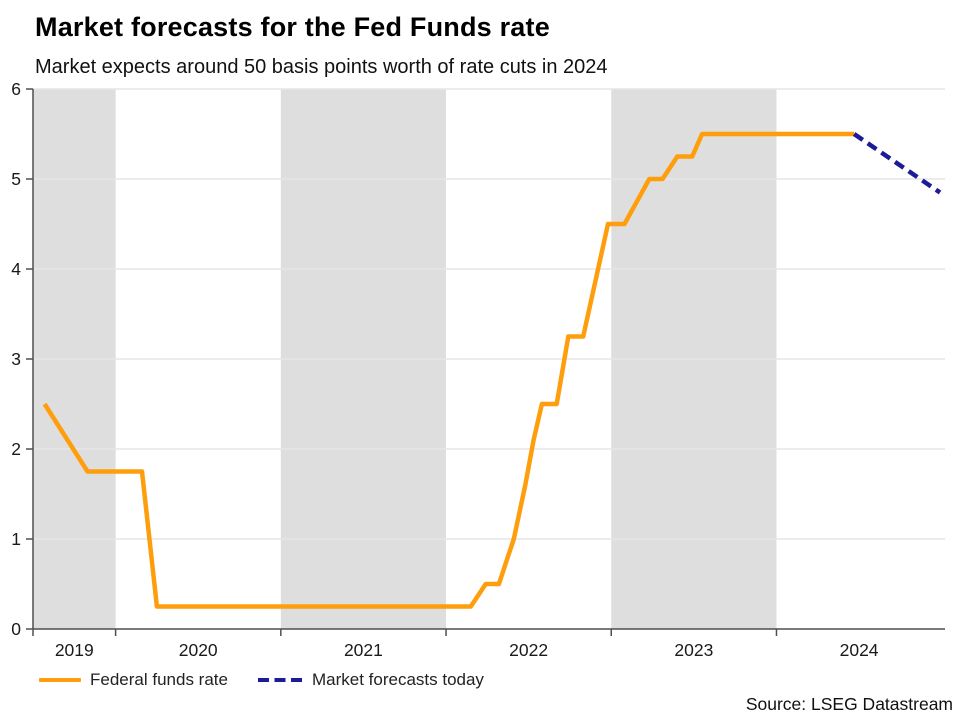 Image resolution: width=960 pixels, height=720 pixels. I want to click on y-tick-label: 0, so click(16, 629).